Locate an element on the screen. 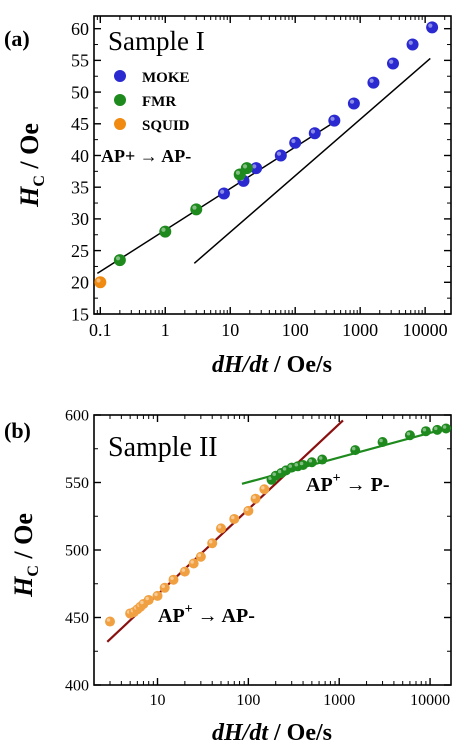  panel-a-x-tick-labels: 0.1 1 10 100 1000 10000 is located at coordinates (268, 330).